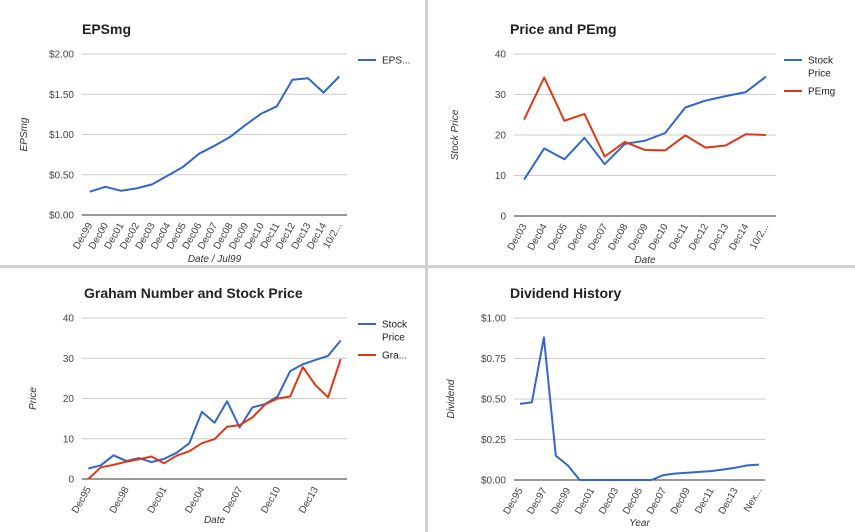 This screenshot has width=855, height=532. I want to click on x-tick-label: Dec97, so click(537, 501).